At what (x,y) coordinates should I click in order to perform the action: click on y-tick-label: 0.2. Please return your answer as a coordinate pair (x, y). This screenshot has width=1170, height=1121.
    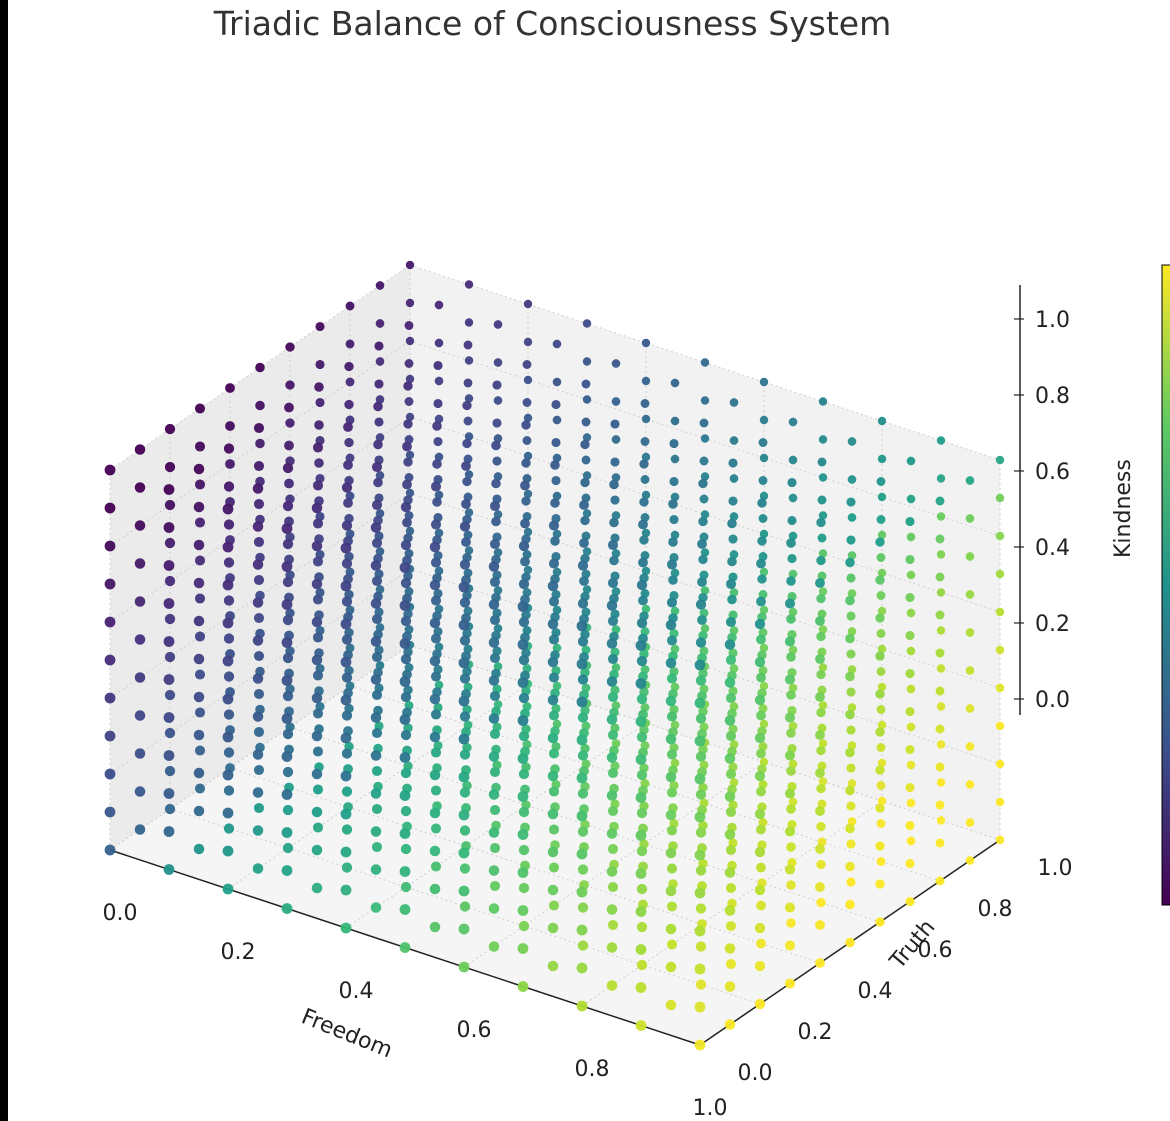
    Looking at the image, I should click on (815, 1032).